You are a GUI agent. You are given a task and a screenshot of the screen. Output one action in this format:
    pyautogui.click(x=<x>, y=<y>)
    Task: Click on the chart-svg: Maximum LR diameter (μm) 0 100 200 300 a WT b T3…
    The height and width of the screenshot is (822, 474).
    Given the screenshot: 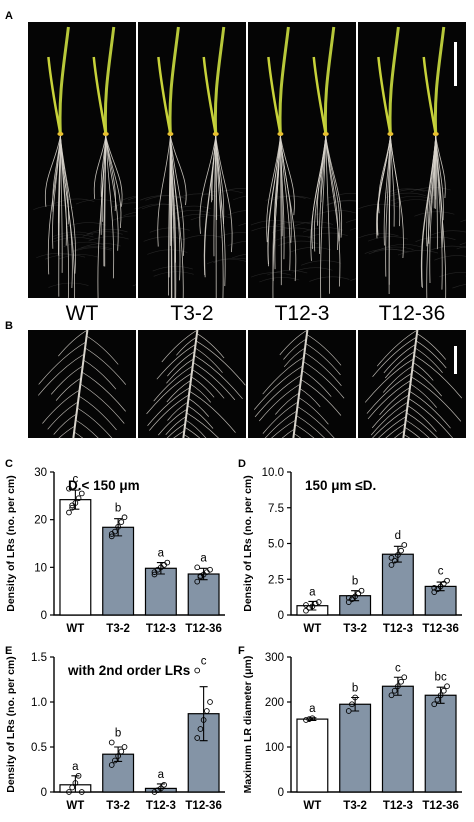 What is the action you would take?
    pyautogui.click(x=352, y=732)
    